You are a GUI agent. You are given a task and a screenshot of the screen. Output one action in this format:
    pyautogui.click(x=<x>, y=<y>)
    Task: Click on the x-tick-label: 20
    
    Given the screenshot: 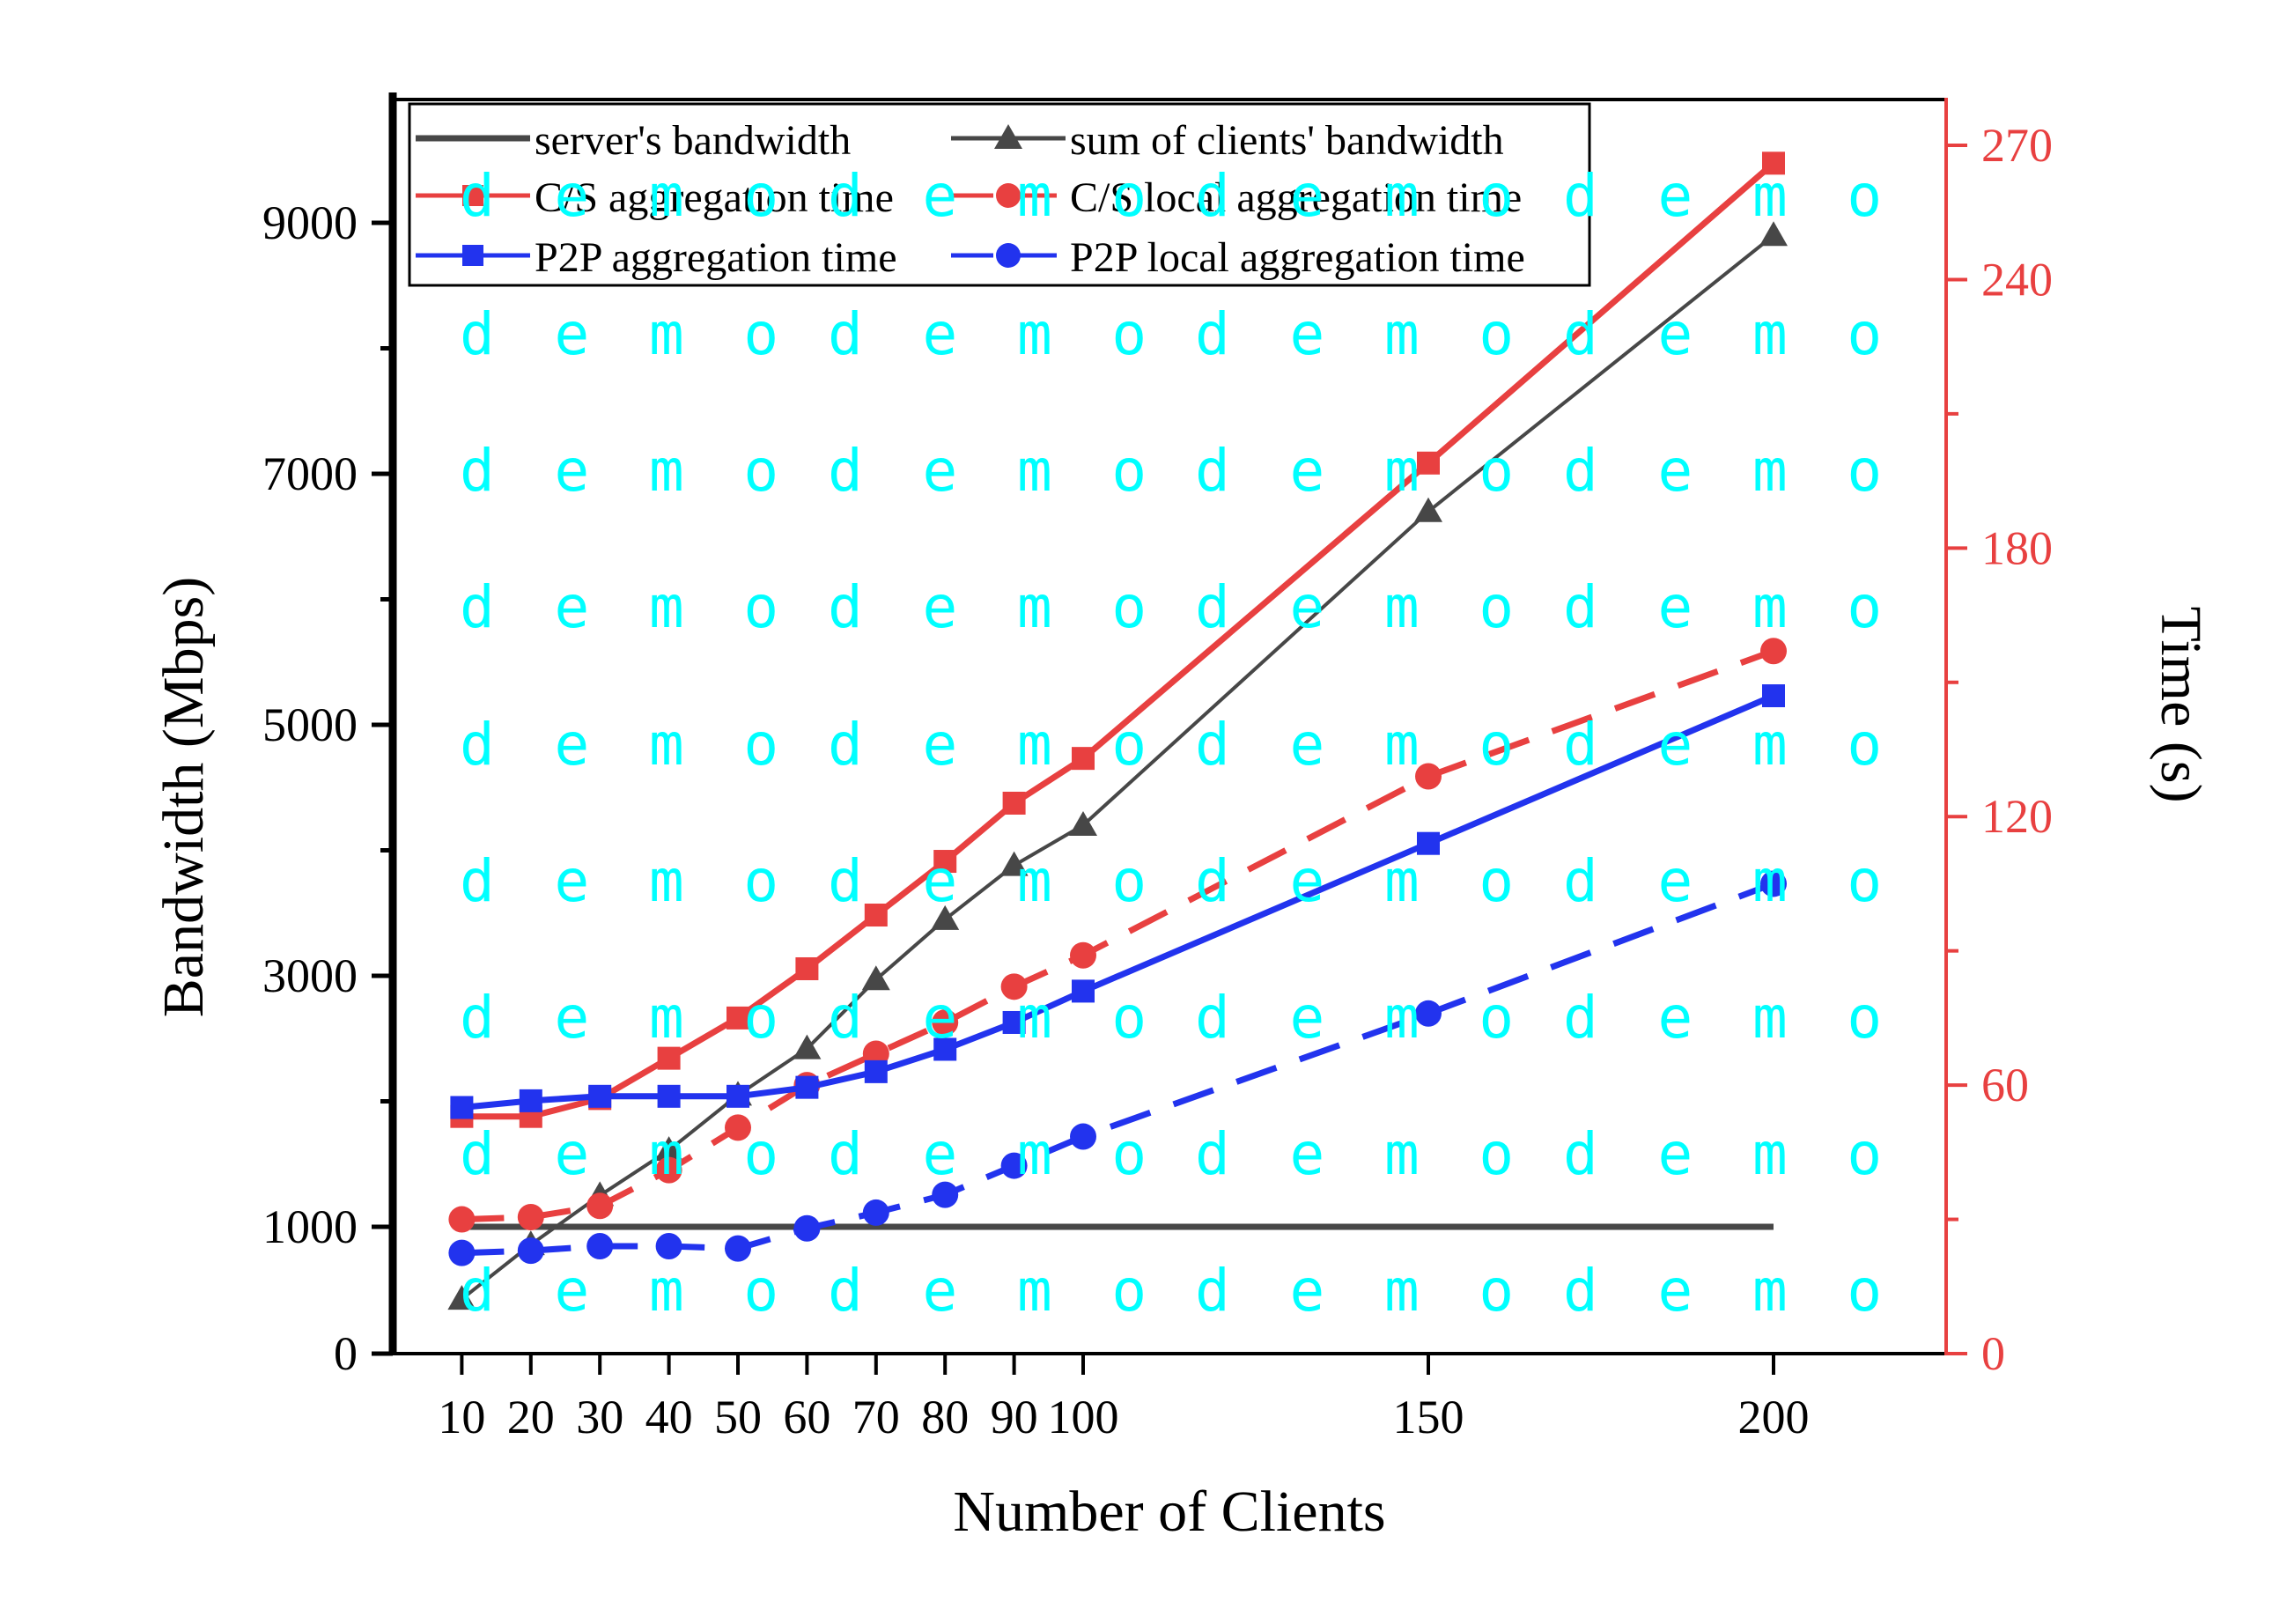 What is the action you would take?
    pyautogui.click(x=531, y=1417)
    